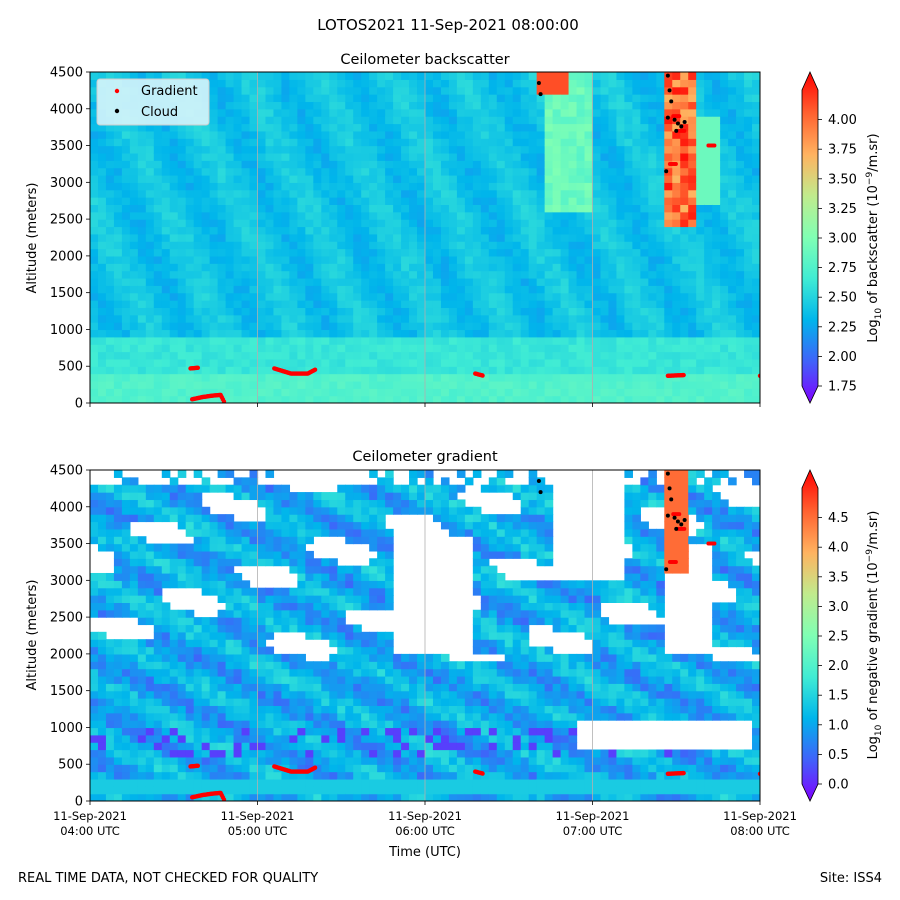  Describe the element at coordinates (851, 878) in the screenshot. I see `footer-site-label: Site: ISS4` at that location.